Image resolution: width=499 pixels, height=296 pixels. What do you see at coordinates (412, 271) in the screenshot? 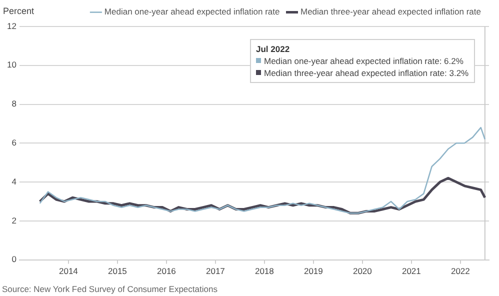
I see `x-tick-label: 2021` at bounding box center [412, 271].